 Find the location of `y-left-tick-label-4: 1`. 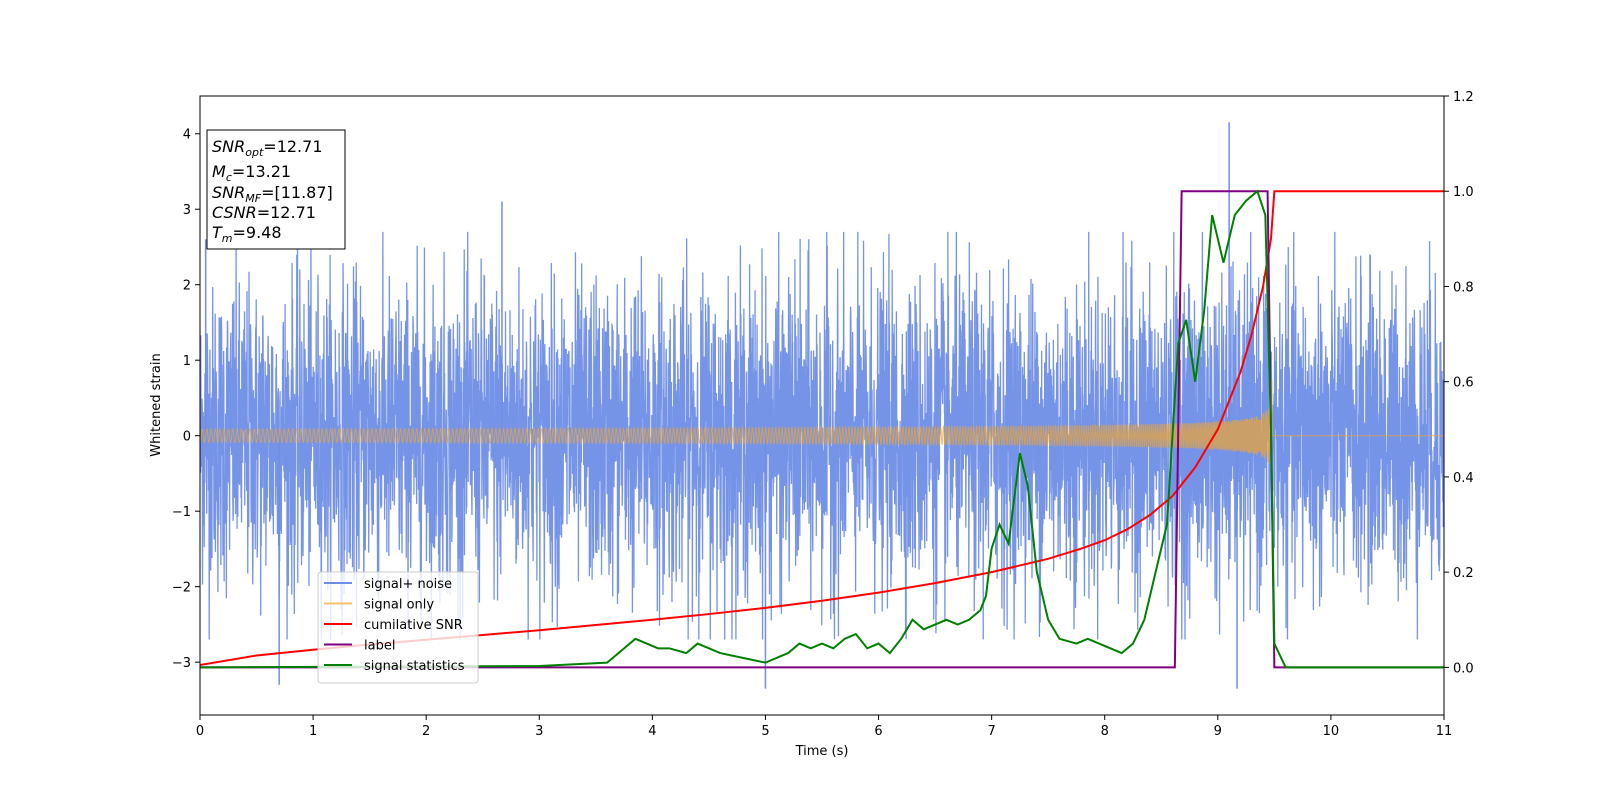

y-left-tick-label-4: 1 is located at coordinates (187, 361).